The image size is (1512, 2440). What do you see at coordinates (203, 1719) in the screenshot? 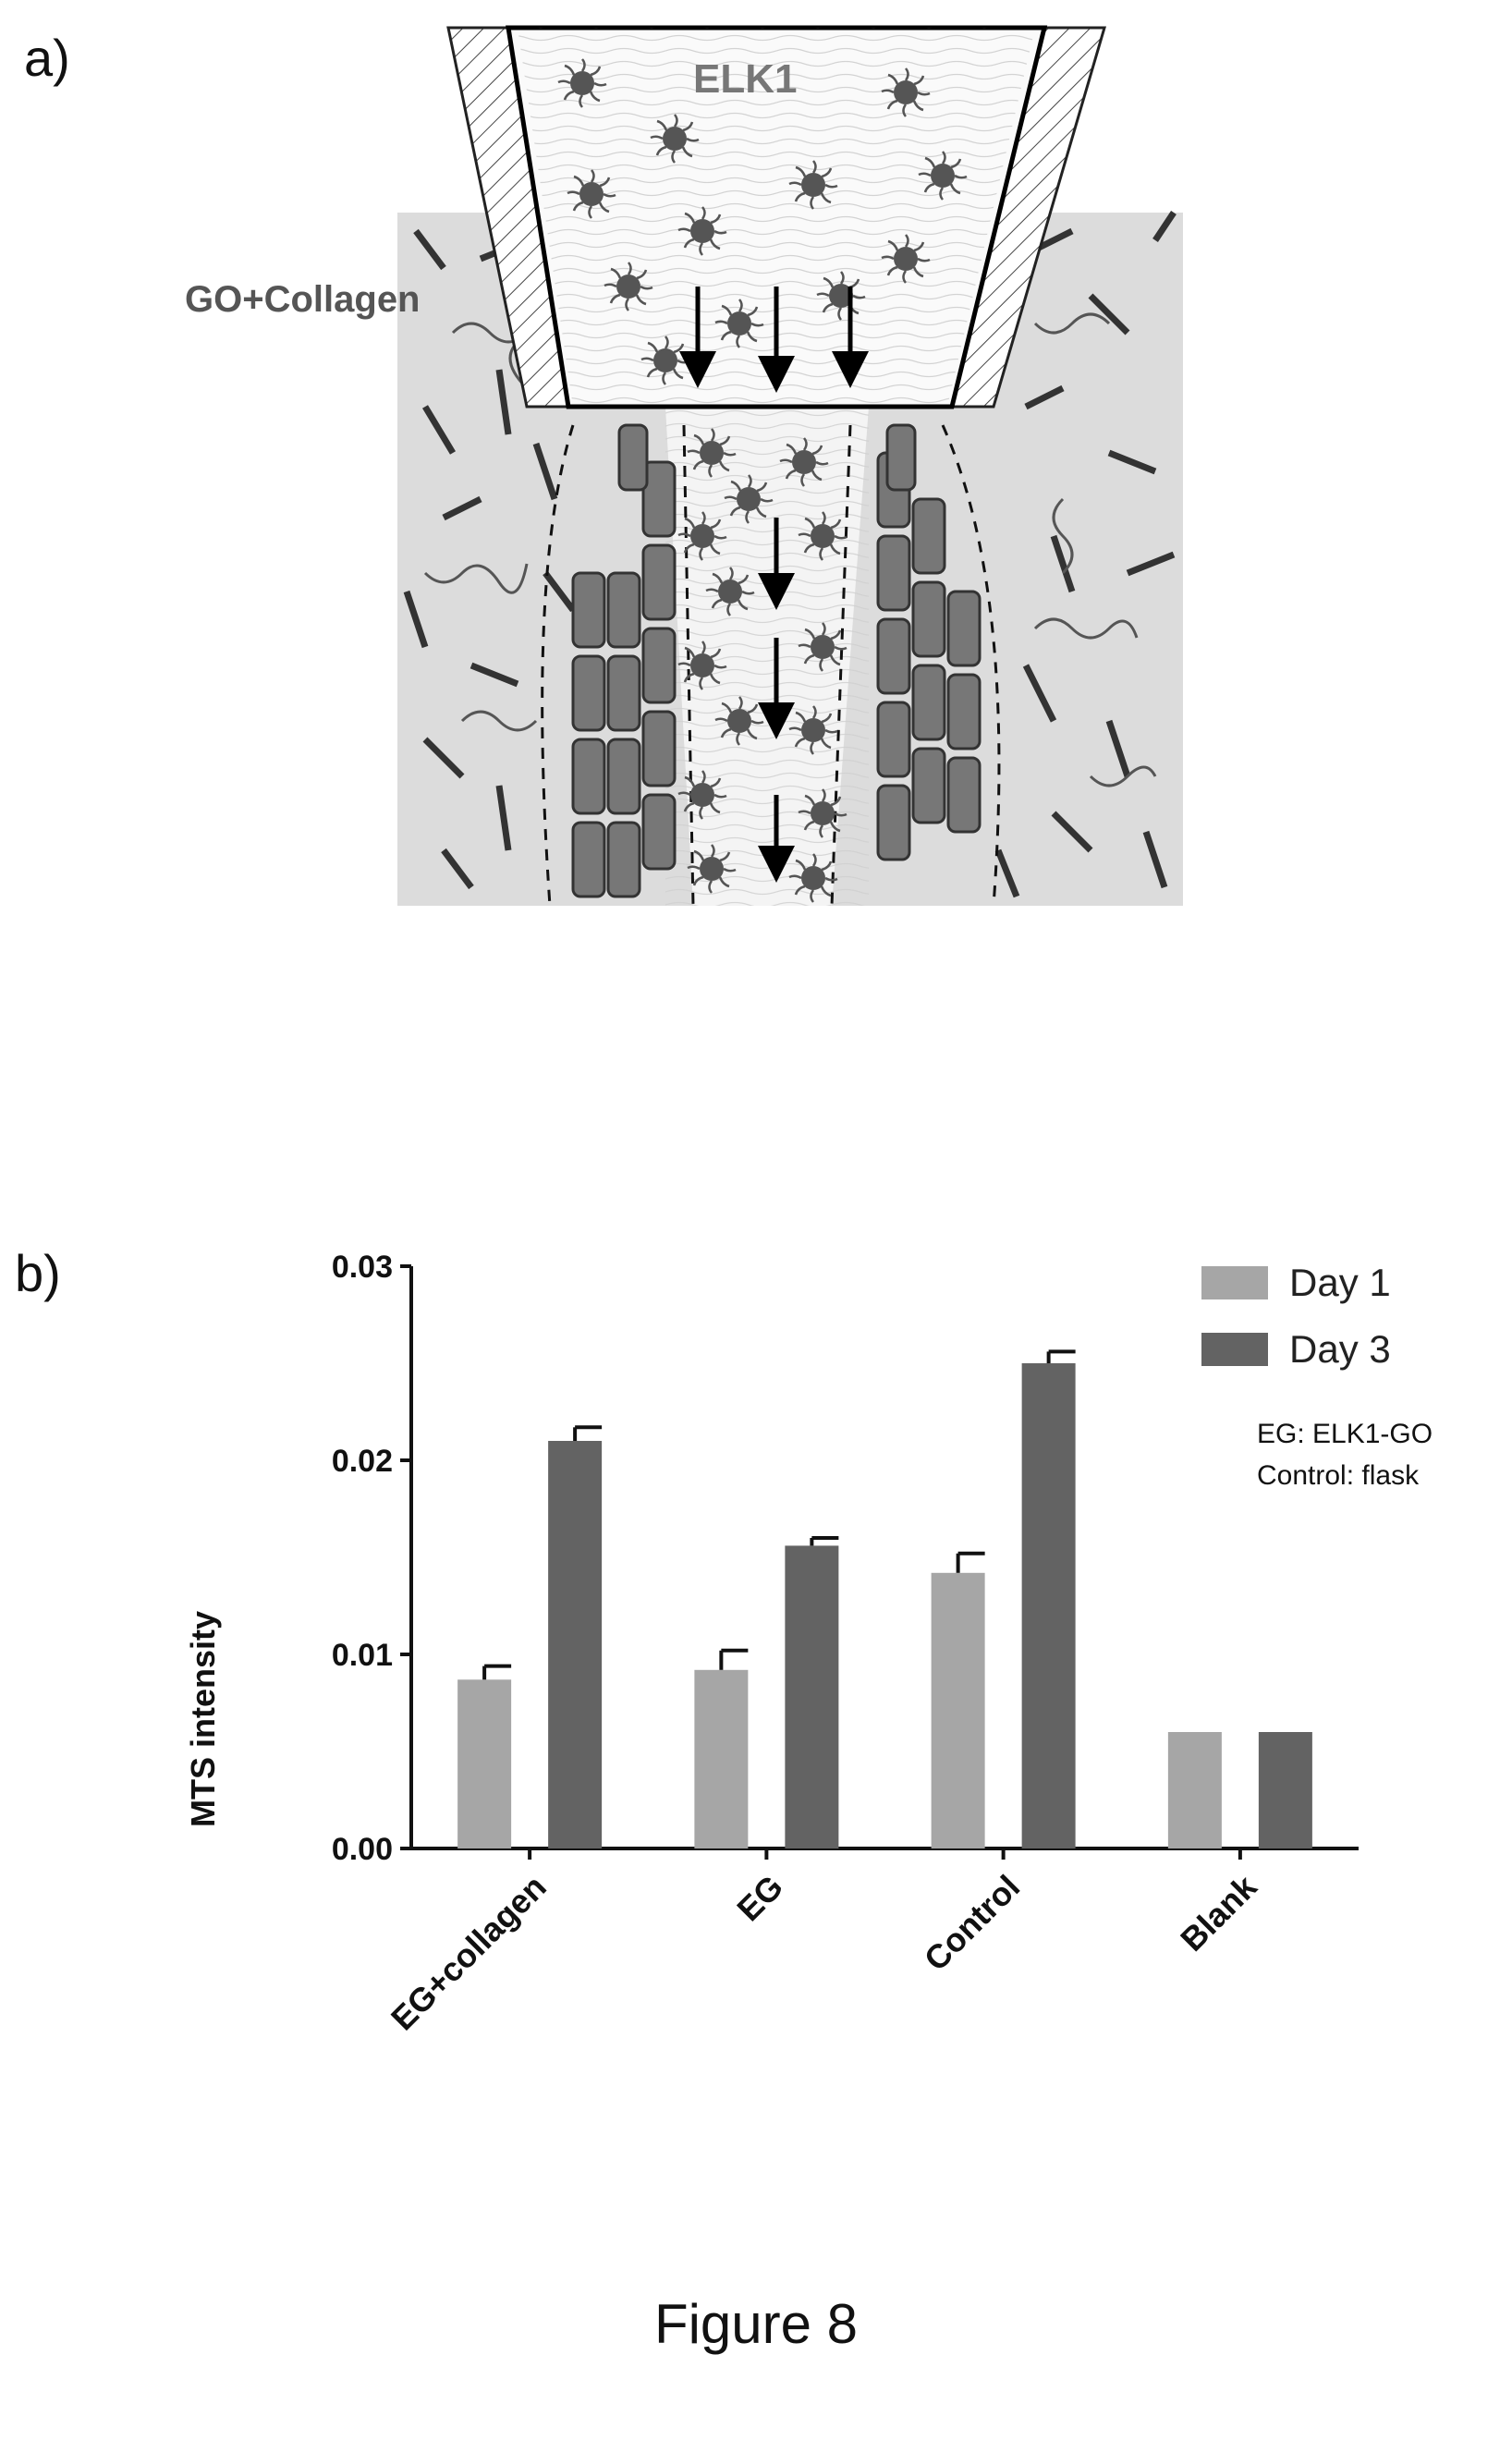
I see `chart-ylabel: MTS intensity` at bounding box center [203, 1719].